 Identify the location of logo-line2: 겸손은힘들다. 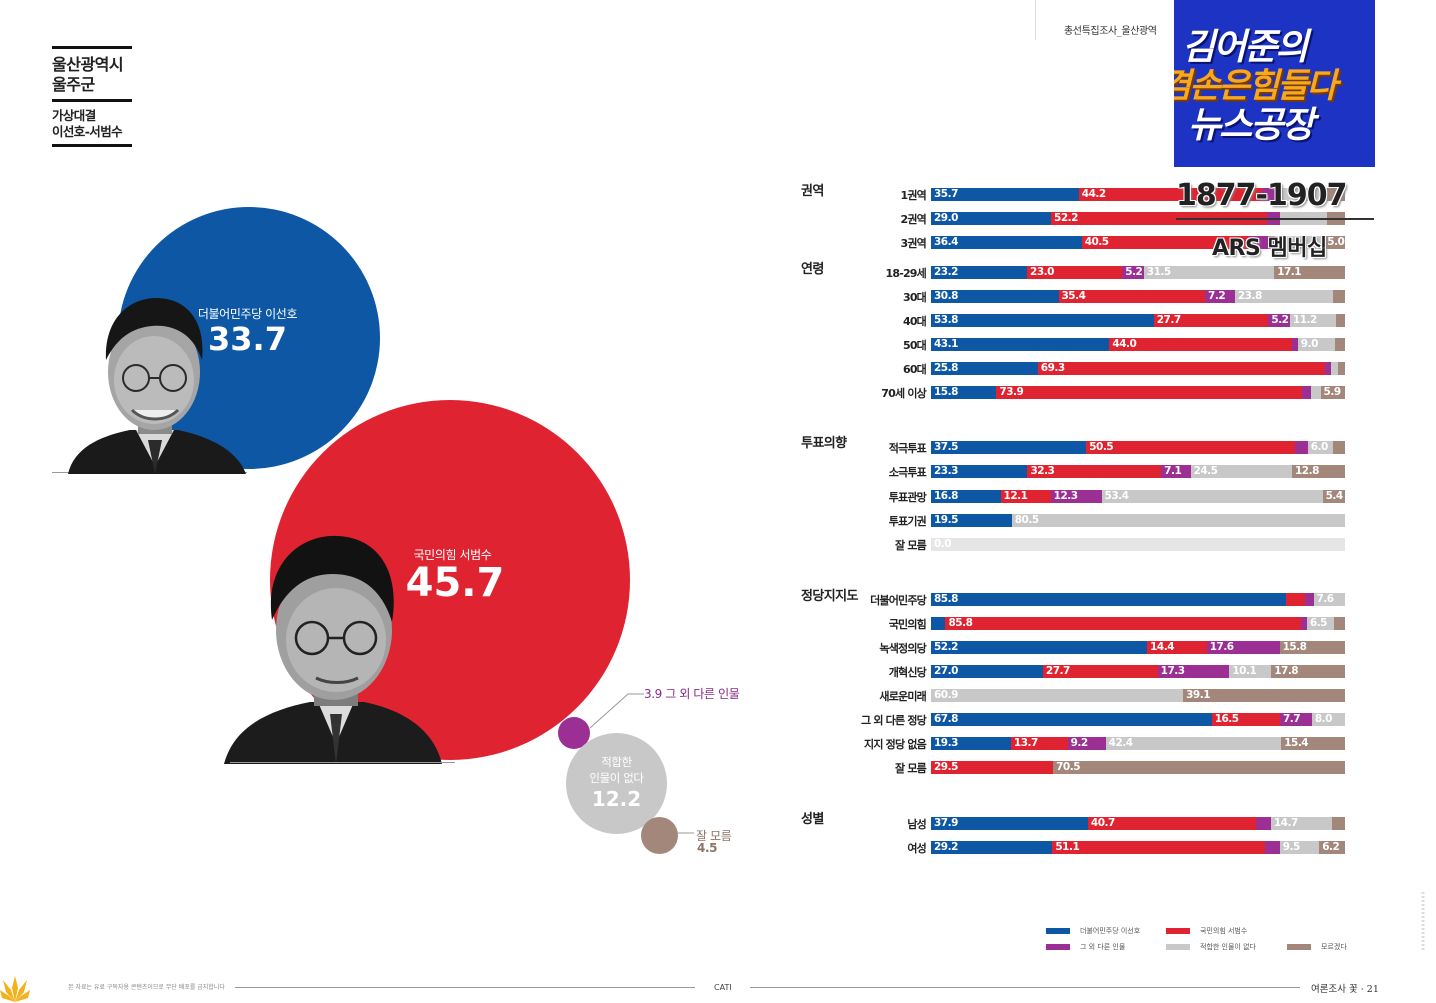
(1256, 86).